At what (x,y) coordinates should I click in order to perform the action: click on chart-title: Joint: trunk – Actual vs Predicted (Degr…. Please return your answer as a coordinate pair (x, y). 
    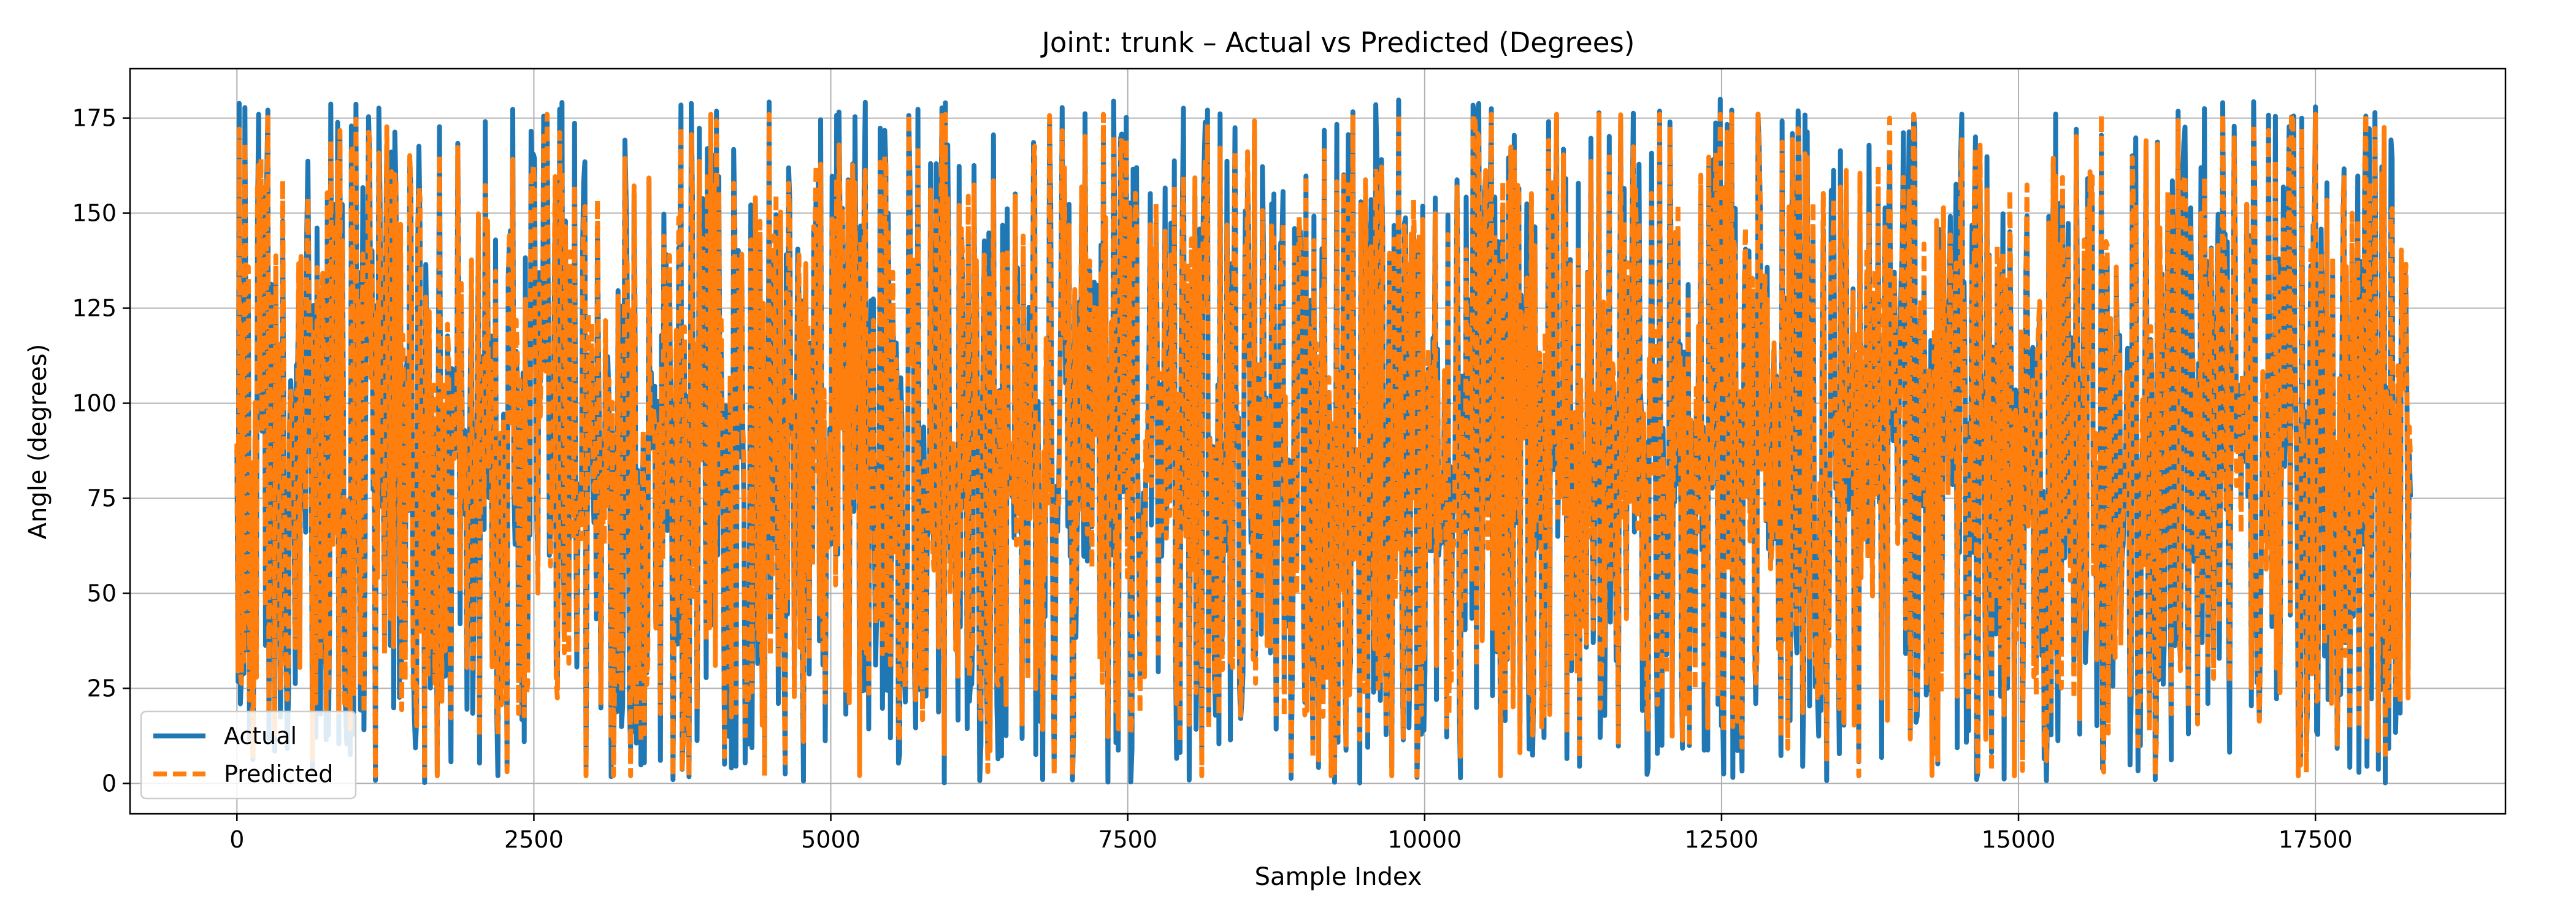
    Looking at the image, I should click on (1337, 42).